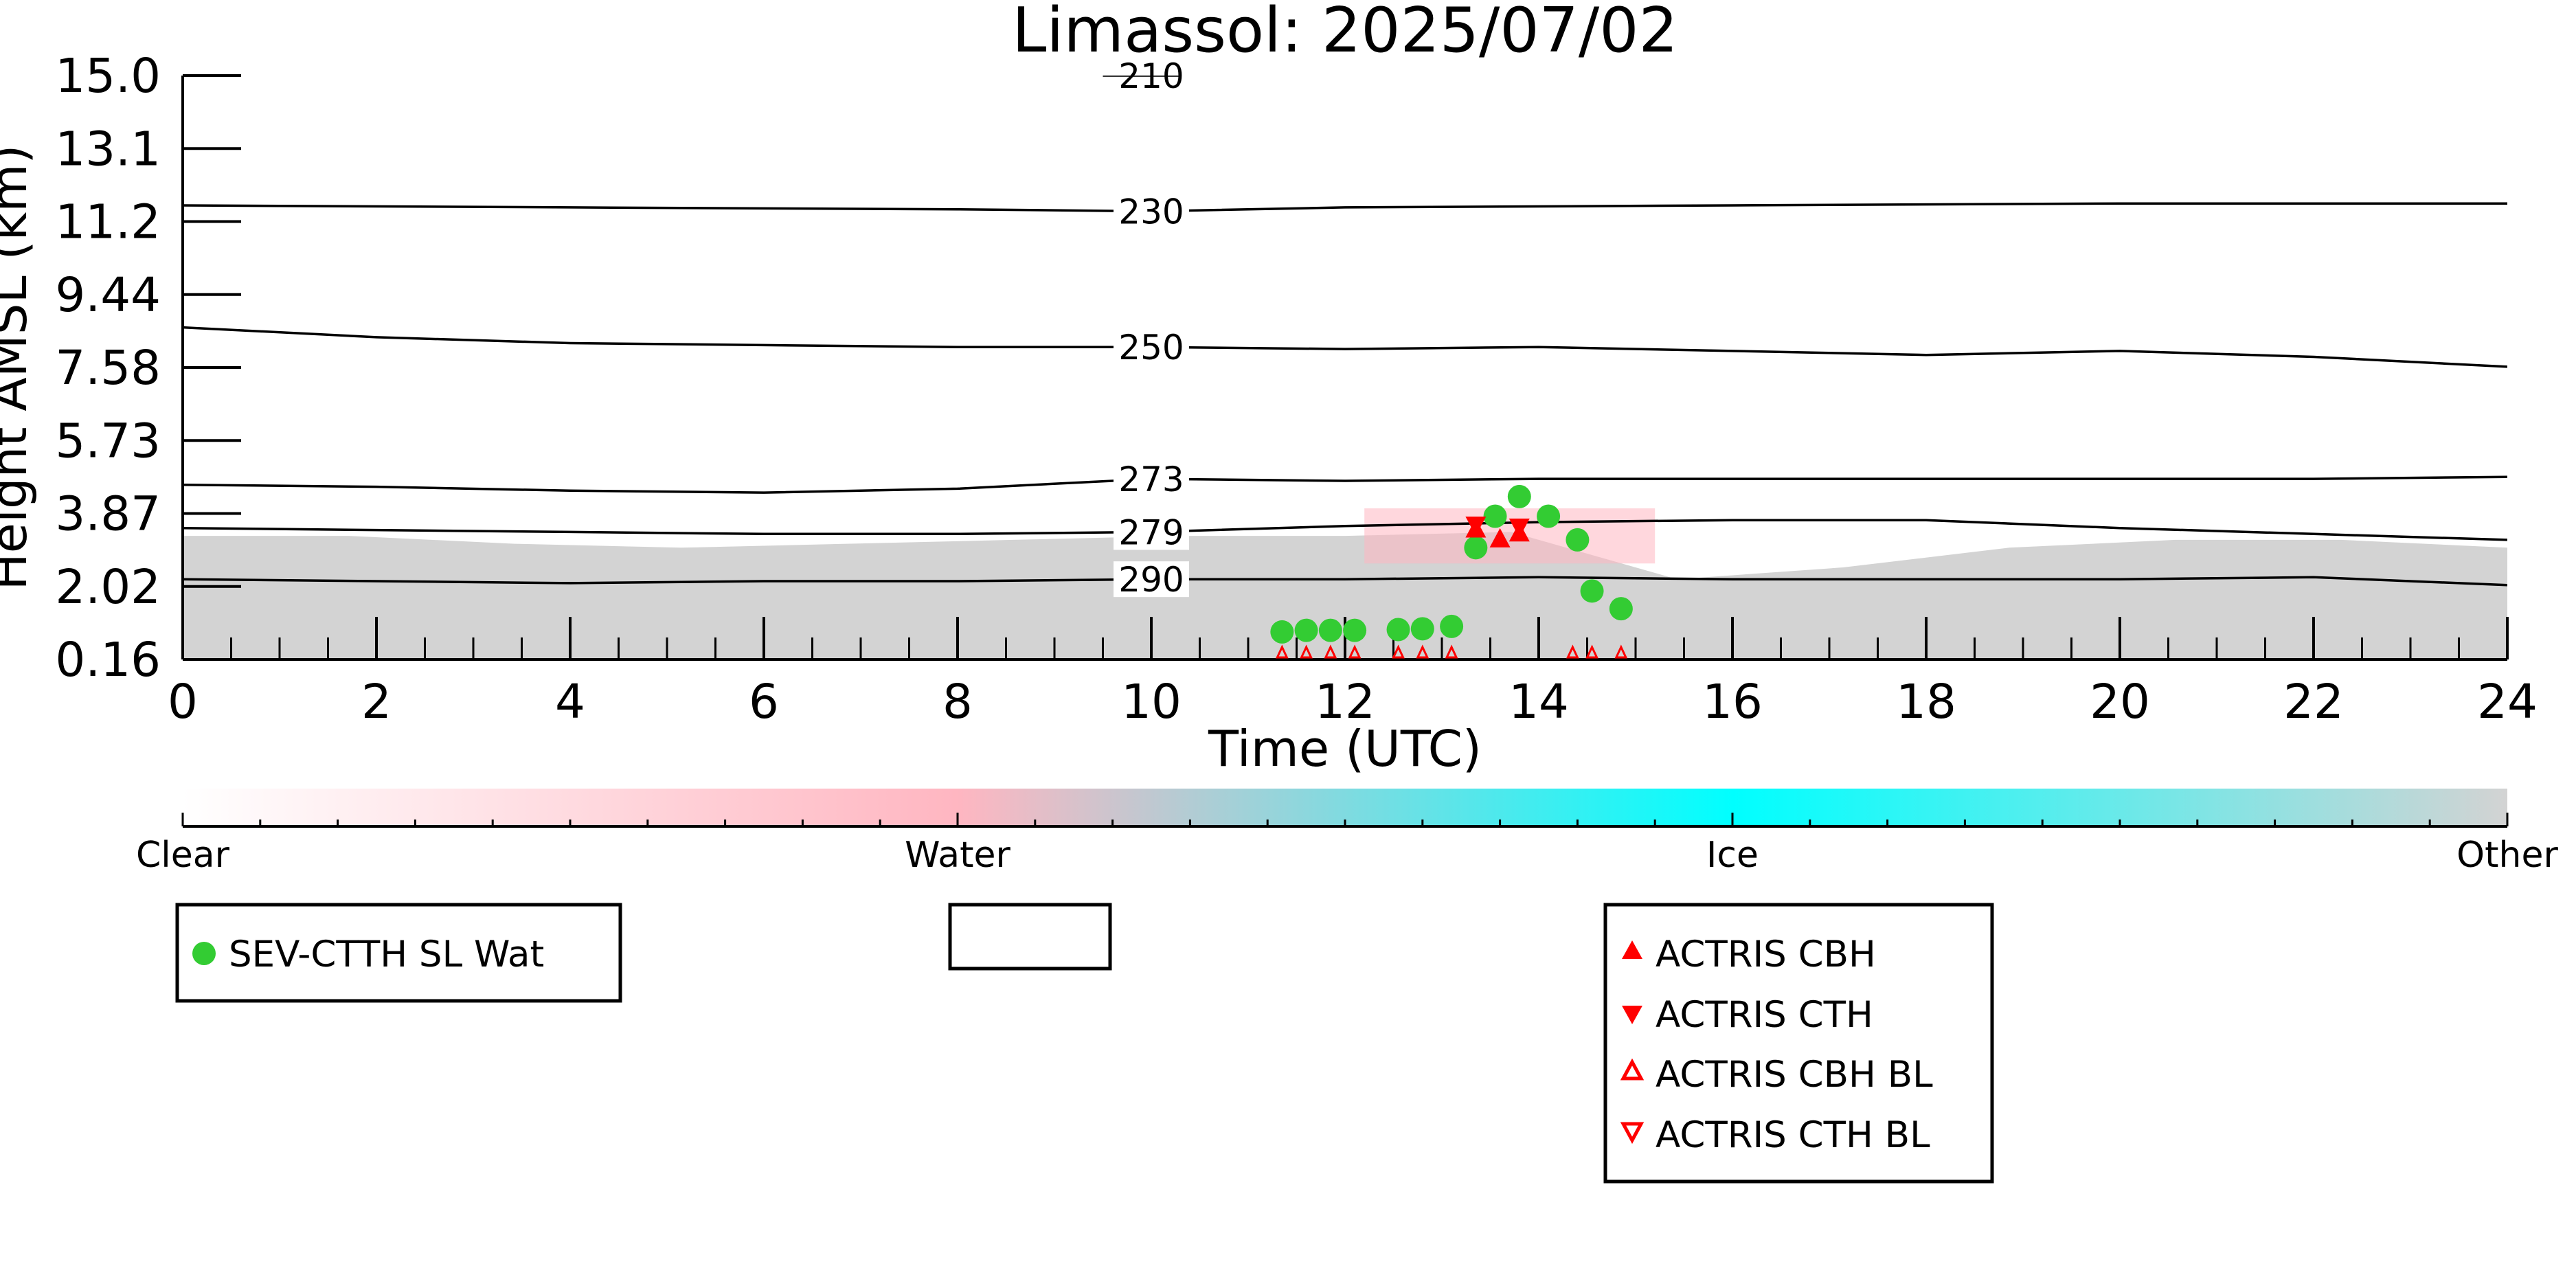 The width and height of the screenshot is (2576, 1288). I want to click on x-tick-label: 0, so click(183, 702).